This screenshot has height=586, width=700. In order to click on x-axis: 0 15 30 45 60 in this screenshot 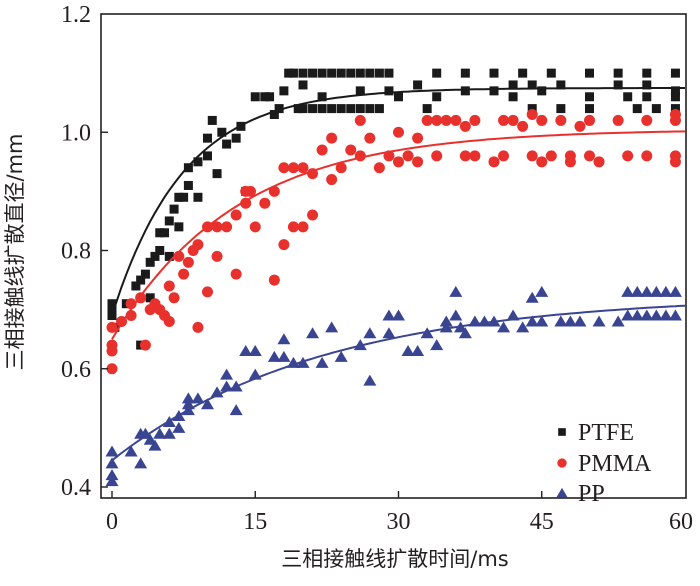, I will do `click(399, 513)`.